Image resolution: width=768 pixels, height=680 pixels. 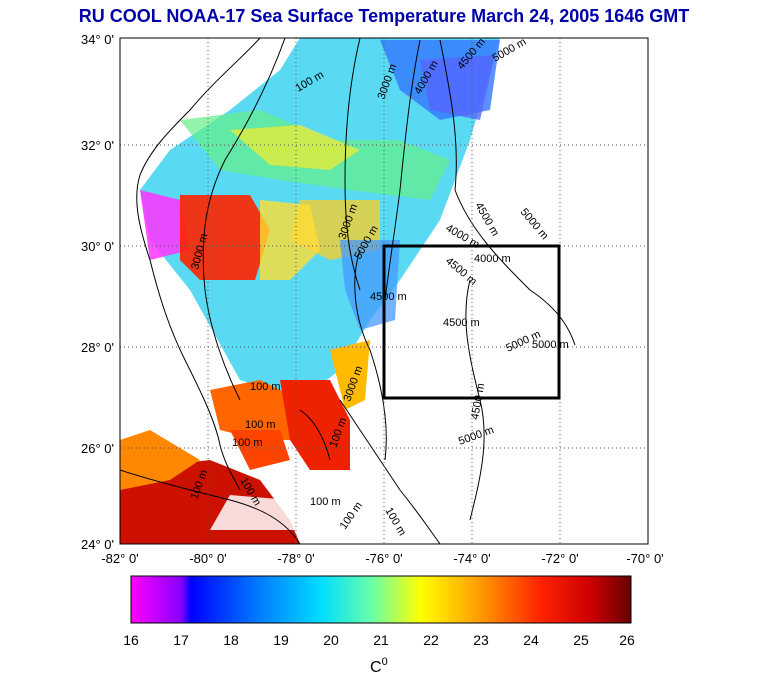 I want to click on colorbar-tick-label: 23, so click(x=481, y=640).